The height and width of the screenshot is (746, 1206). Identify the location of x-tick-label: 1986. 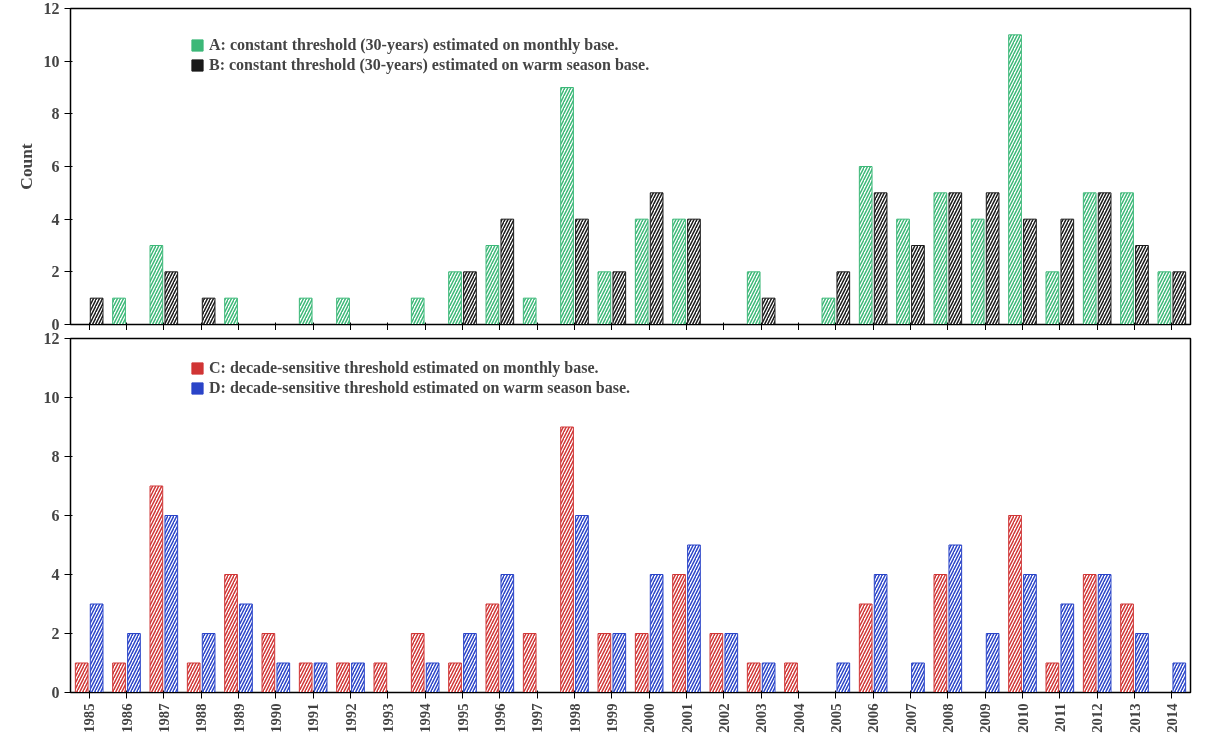
(126, 718).